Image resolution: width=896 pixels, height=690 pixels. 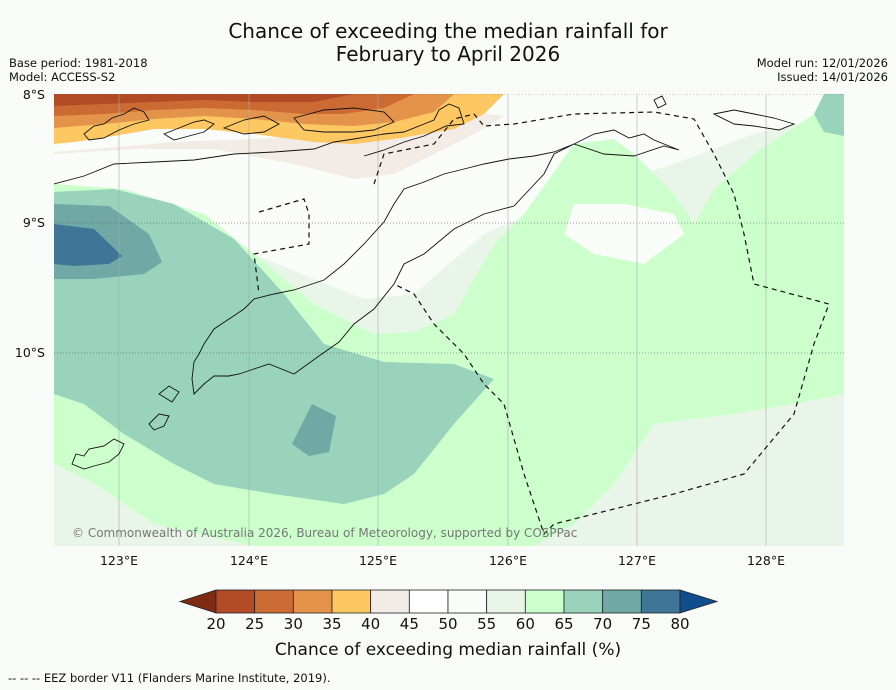 What do you see at coordinates (125, 427) in the screenshot?
I see `coastline-sumba-semau` at bounding box center [125, 427].